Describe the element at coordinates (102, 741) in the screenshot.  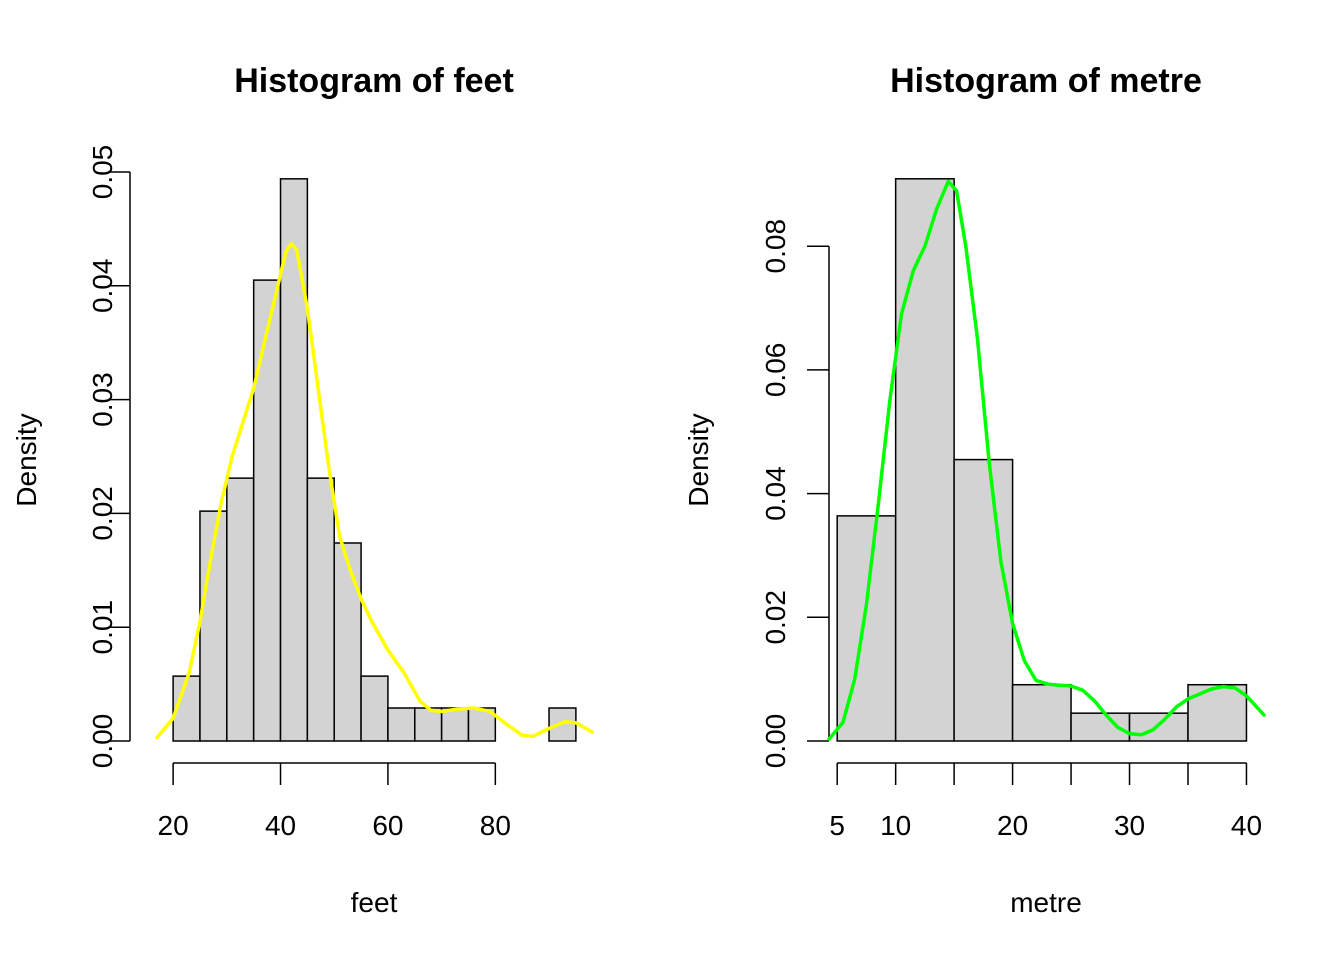
I see `feet-y-tick-label: 0.00` at that location.